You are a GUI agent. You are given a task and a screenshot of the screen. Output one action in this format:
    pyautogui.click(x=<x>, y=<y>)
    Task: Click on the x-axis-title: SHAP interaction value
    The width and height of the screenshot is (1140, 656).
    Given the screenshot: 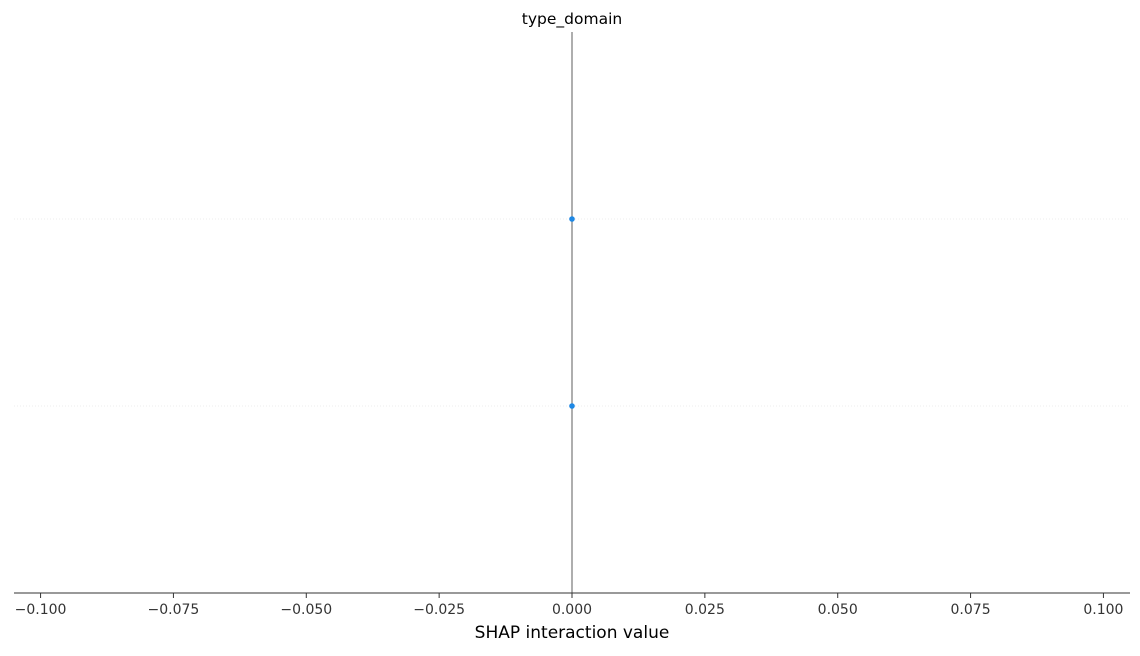 What is the action you would take?
    pyautogui.click(x=572, y=633)
    